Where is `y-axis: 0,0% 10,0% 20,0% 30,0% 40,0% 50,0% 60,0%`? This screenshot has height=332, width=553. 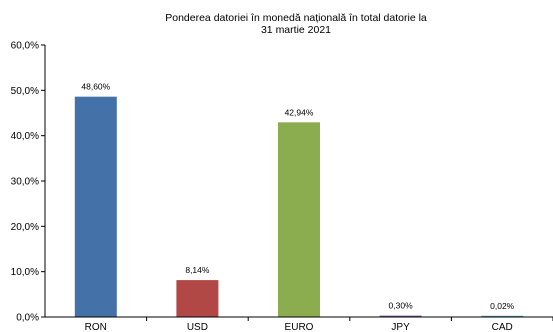
y-axis: 0,0% 10,0% 20,0% 30,0% 40,0% 50,0% 60,0% is located at coordinates (28, 182).